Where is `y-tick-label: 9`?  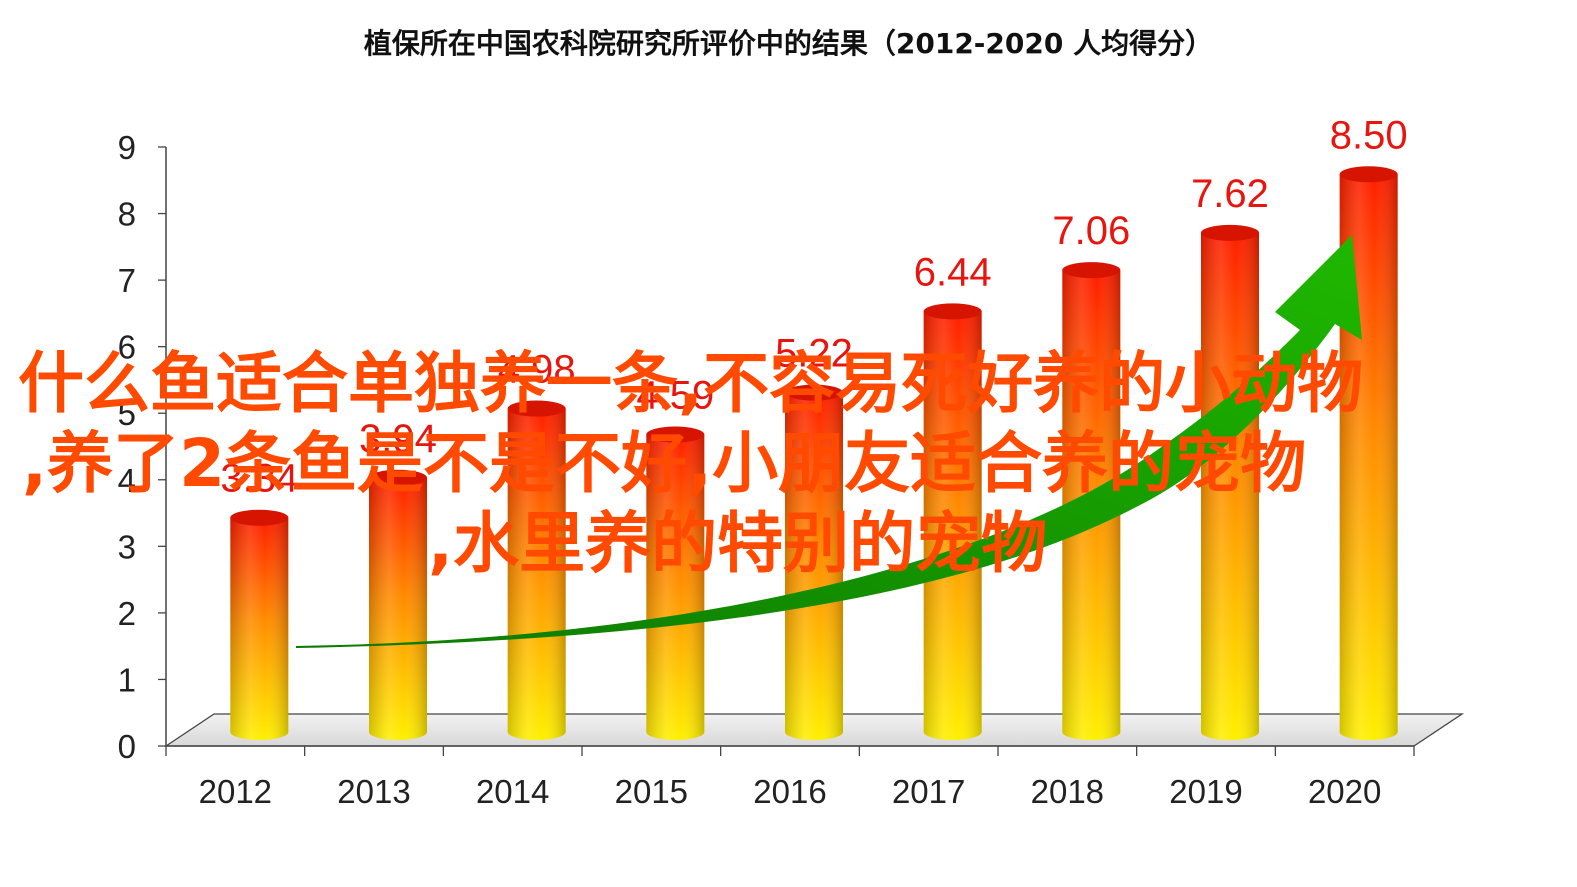
y-tick-label: 9 is located at coordinates (127, 147).